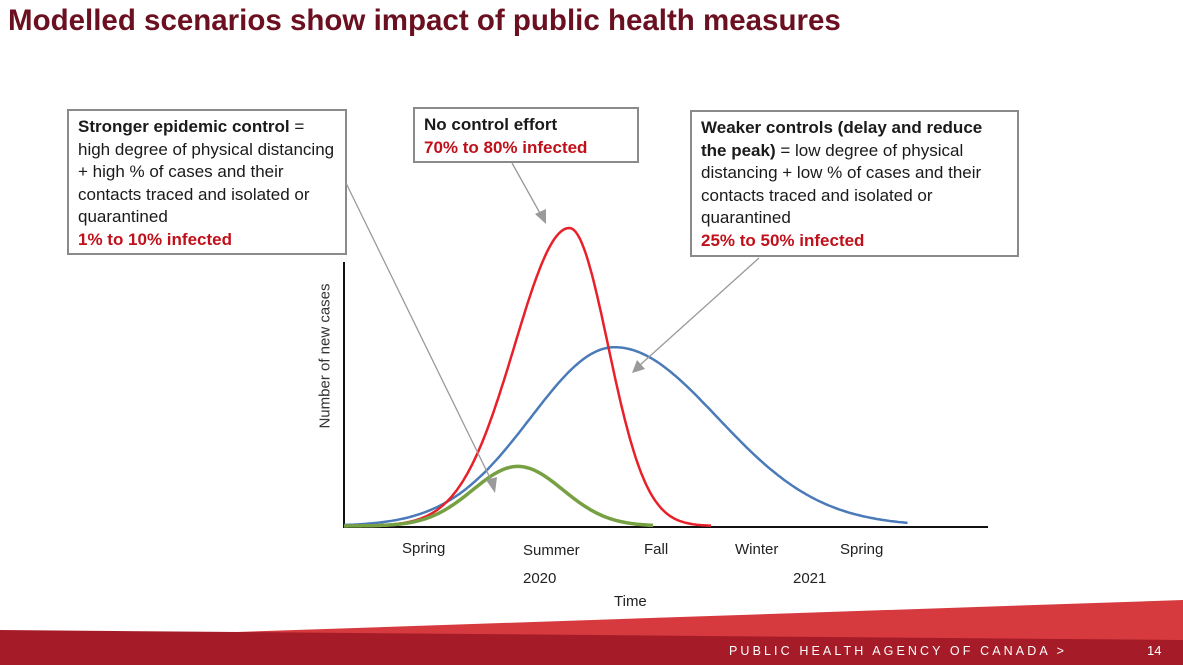  I want to click on pointer-weaker-arrowhead, so click(638, 366).